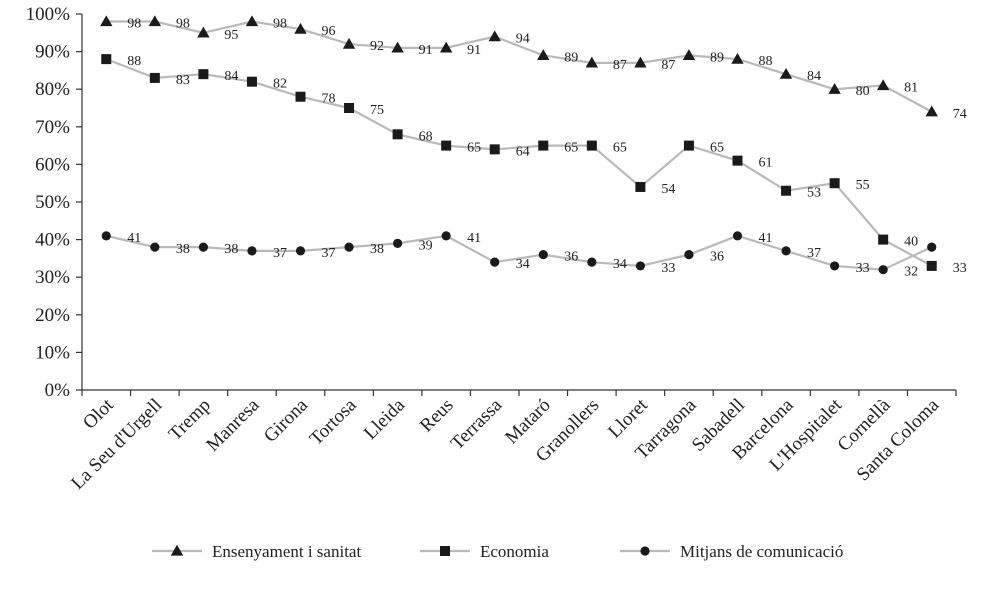  Describe the element at coordinates (52, 52) in the screenshot. I see `y-tick-label: 90%` at that location.